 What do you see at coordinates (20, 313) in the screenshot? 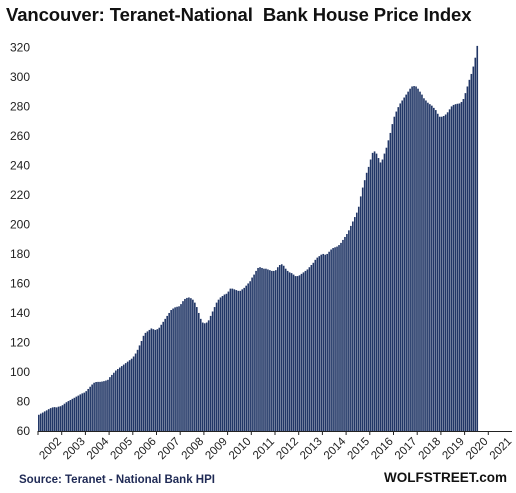
I see `y-tick-label: 140` at bounding box center [20, 313].